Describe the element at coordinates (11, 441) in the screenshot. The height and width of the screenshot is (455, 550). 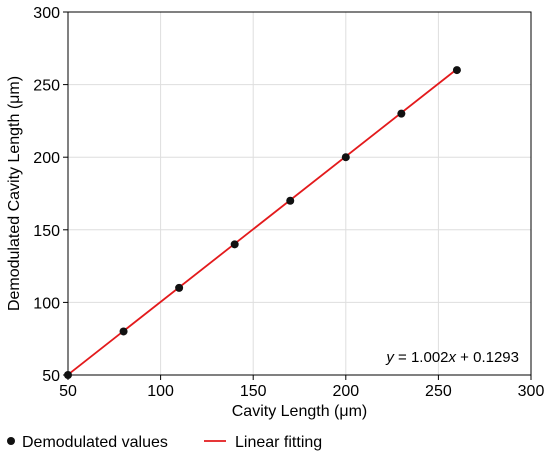
I see `legend-marker-demodulated` at that location.